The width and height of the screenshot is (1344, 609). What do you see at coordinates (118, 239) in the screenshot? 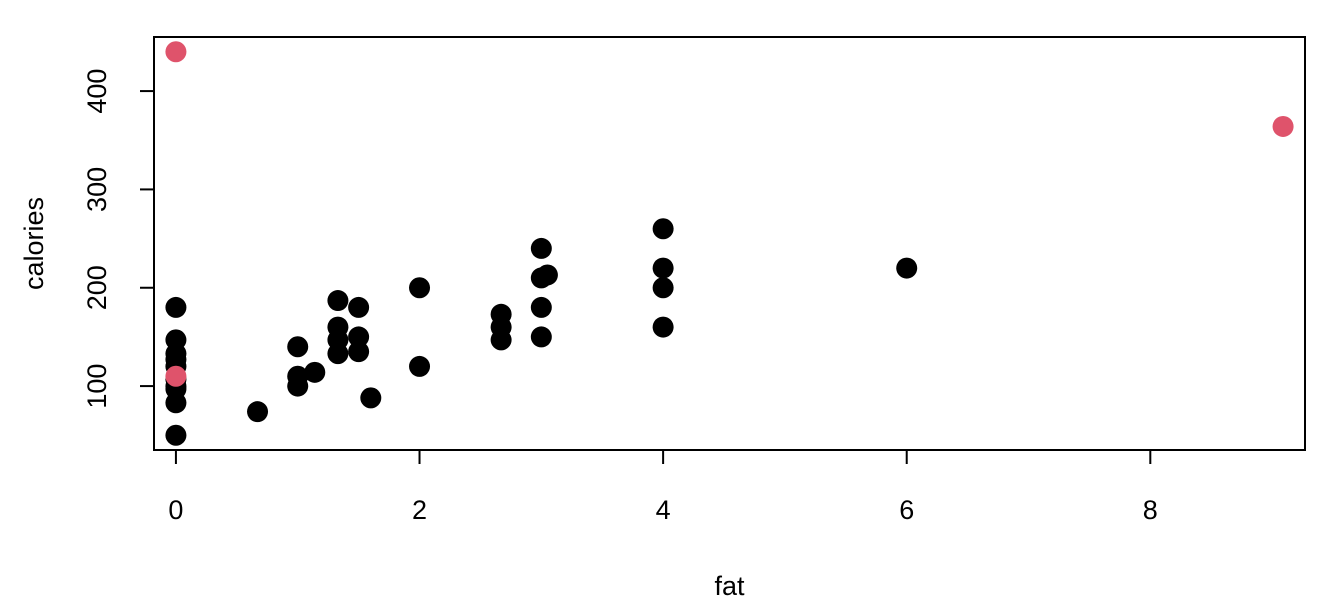
I see `y-axis: 100 200 300 400` at bounding box center [118, 239].